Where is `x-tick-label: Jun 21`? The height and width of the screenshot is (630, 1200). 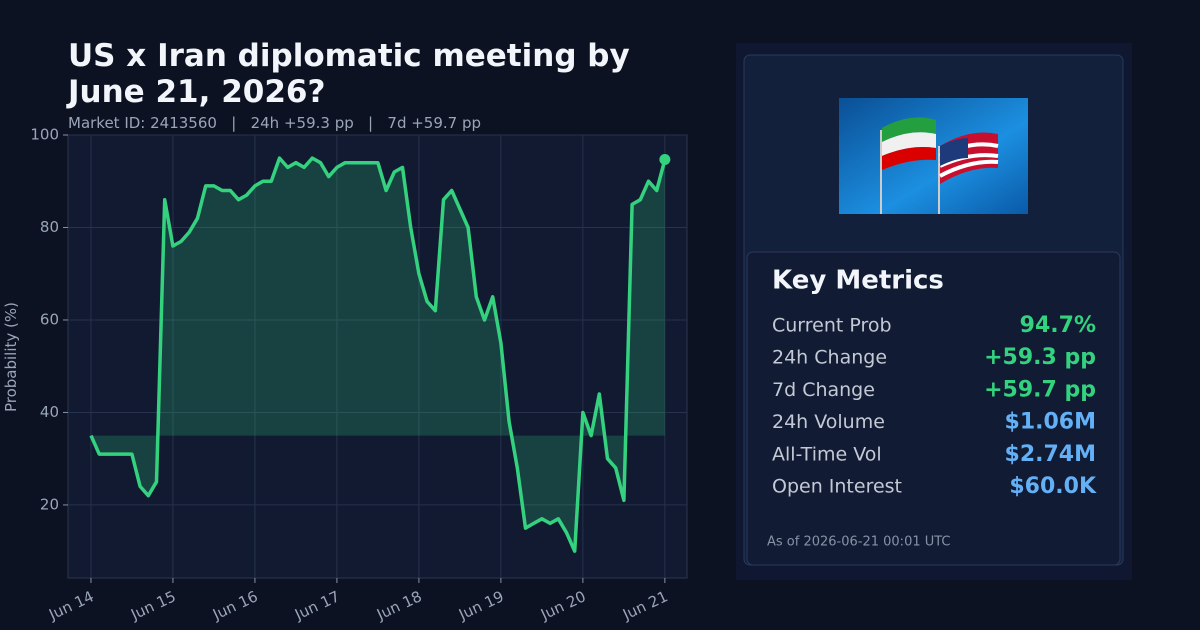
x-tick-label: Jun 21 is located at coordinates (644, 605).